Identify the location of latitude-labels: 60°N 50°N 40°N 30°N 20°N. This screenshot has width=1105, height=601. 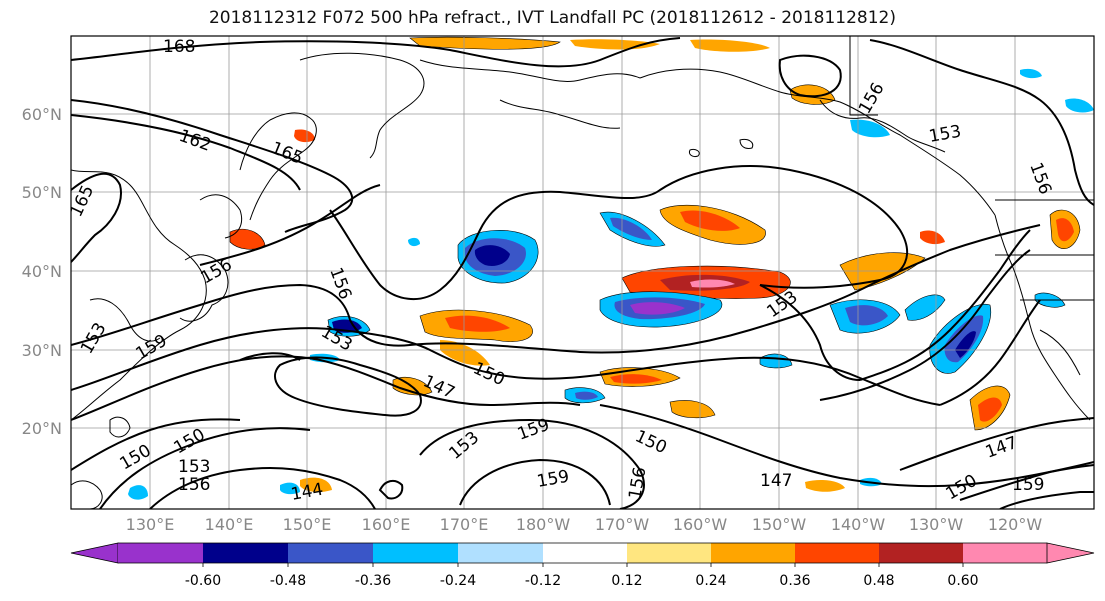
(42, 271).